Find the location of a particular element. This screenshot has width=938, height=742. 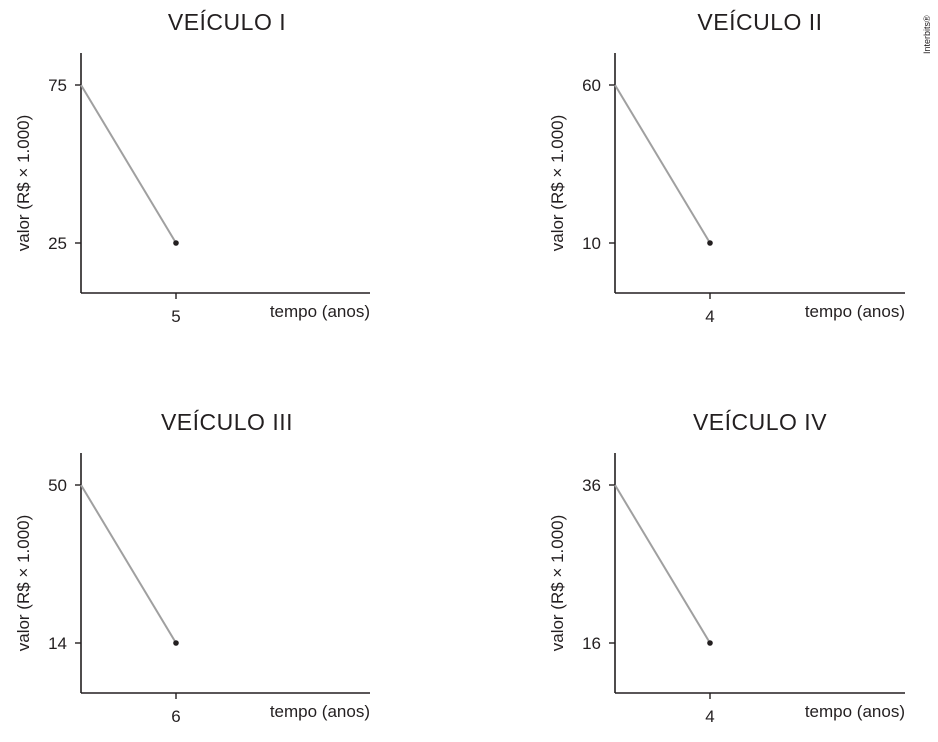

y-tick-label: 10 is located at coordinates (591, 243).